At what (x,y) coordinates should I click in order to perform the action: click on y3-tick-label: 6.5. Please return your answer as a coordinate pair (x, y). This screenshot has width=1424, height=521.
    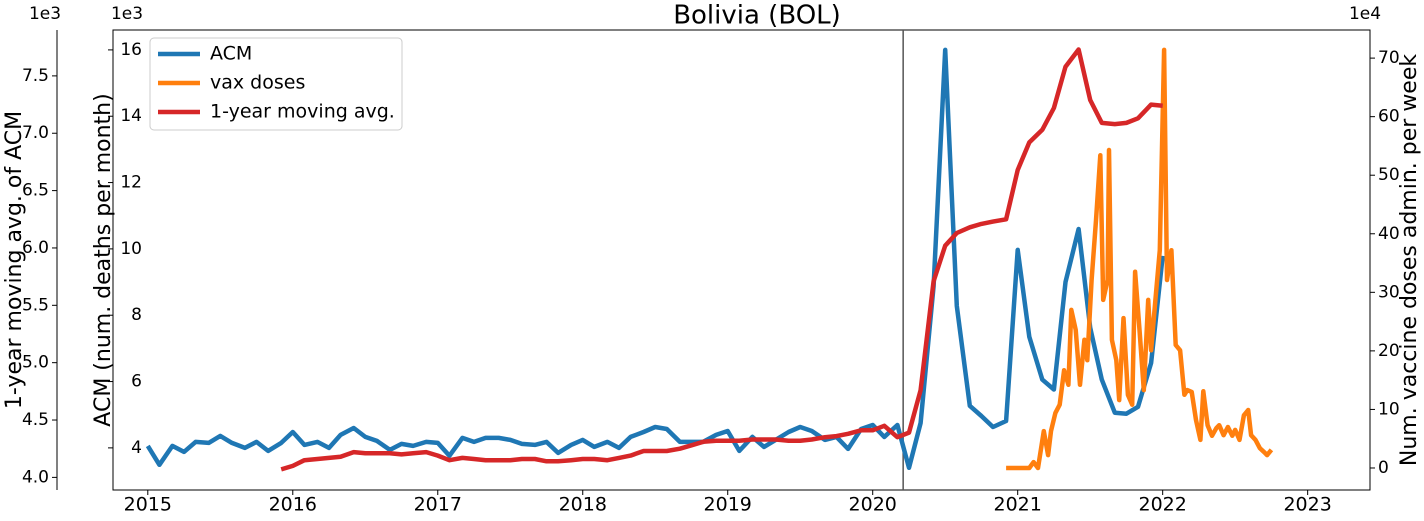
    Looking at the image, I should click on (35, 191).